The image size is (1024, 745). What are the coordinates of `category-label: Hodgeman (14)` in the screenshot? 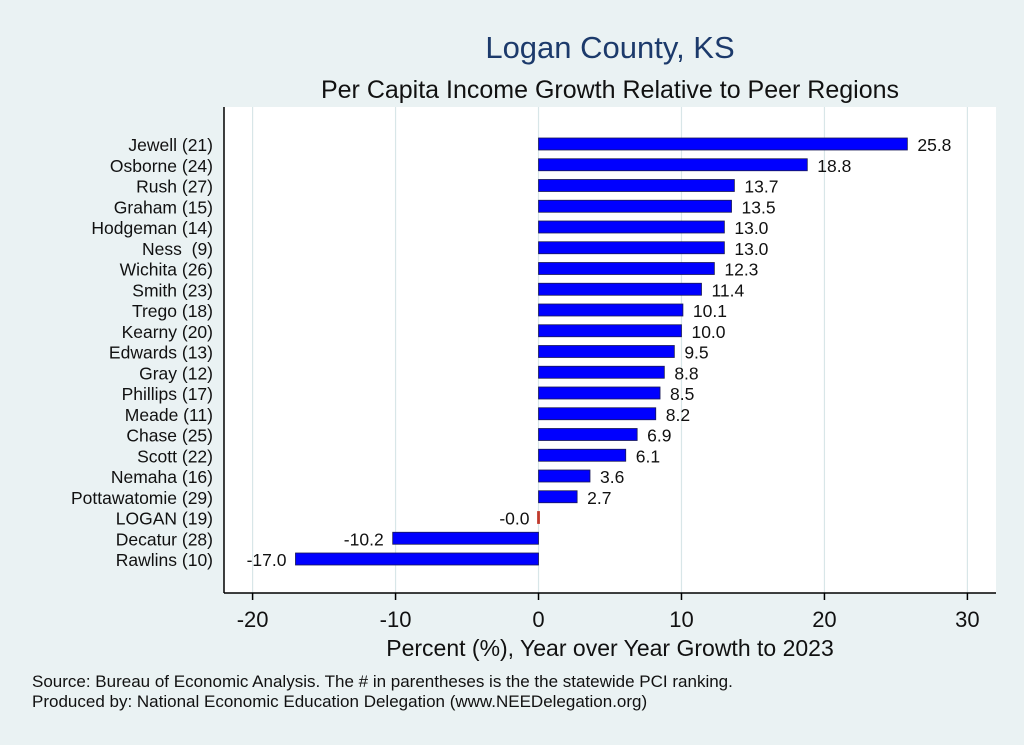 It's located at (152, 228).